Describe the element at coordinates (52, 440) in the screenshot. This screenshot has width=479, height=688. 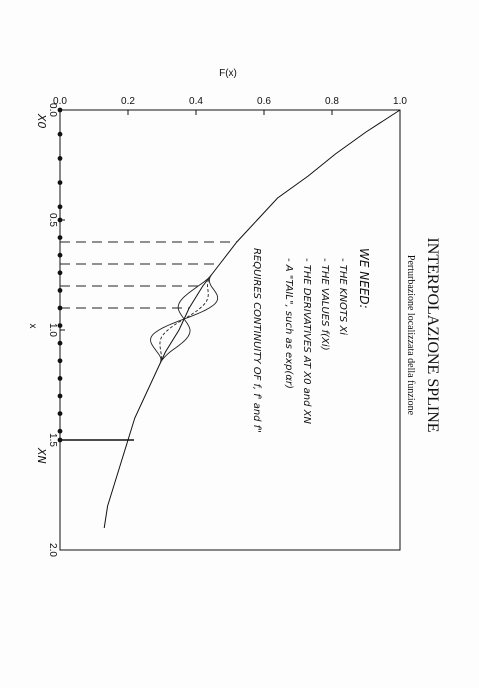
I see `x-tick-label-3: 1.5` at that location.